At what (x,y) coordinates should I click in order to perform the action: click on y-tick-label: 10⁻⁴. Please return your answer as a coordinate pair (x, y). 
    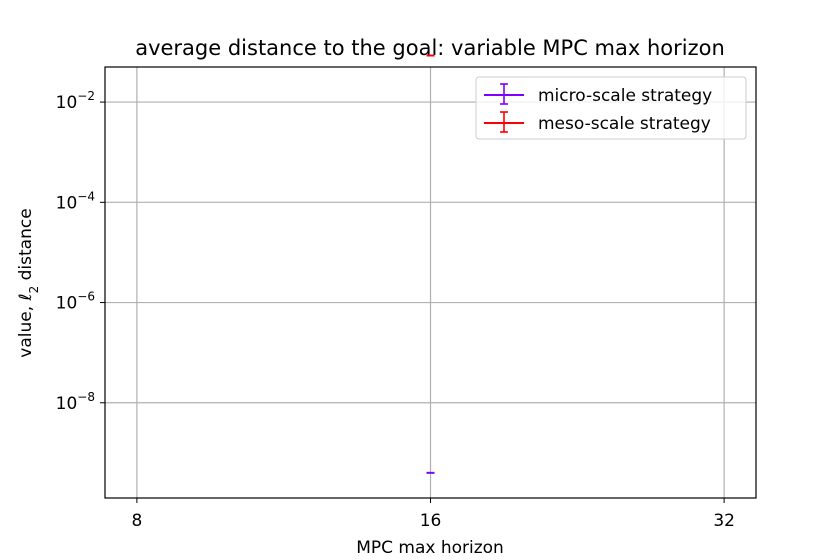
    Looking at the image, I should click on (75, 201).